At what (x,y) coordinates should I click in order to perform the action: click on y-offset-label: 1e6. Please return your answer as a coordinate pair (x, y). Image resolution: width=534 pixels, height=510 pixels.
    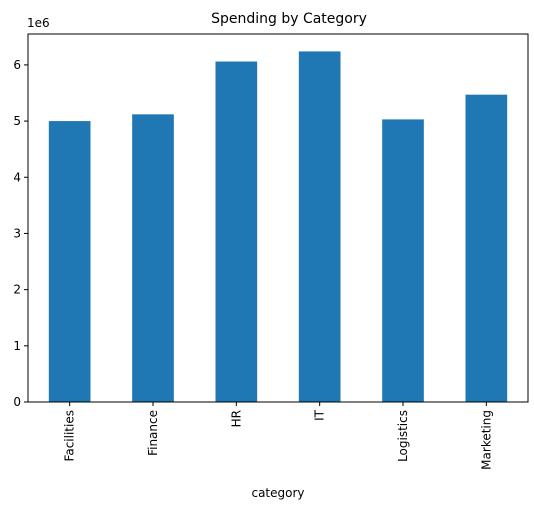
    Looking at the image, I should click on (38, 23).